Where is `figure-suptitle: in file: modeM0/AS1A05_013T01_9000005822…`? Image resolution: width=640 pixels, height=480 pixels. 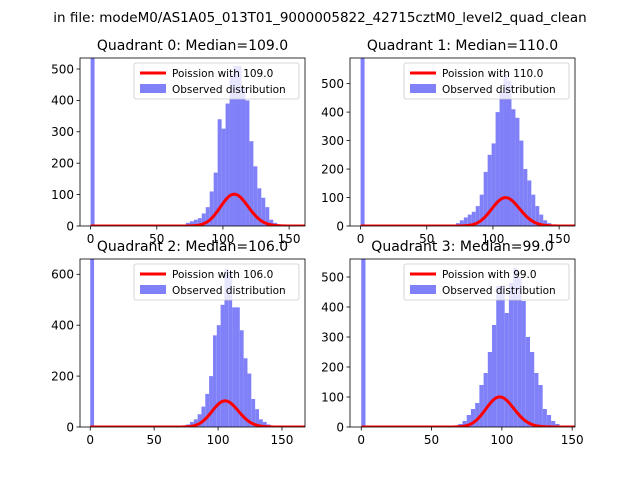 figure-suptitle: in file: modeM0/AS1A05_013T01_9000005822… is located at coordinates (319, 18).